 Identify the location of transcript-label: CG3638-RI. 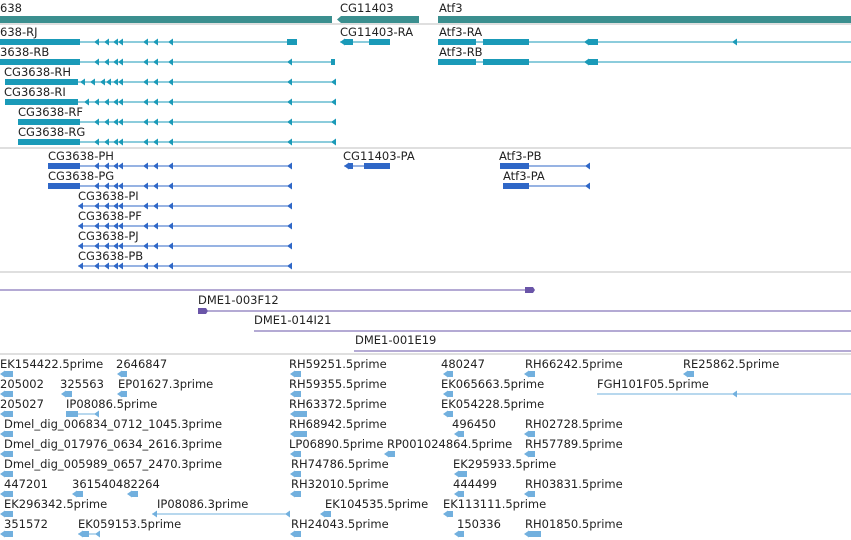
(35, 92).